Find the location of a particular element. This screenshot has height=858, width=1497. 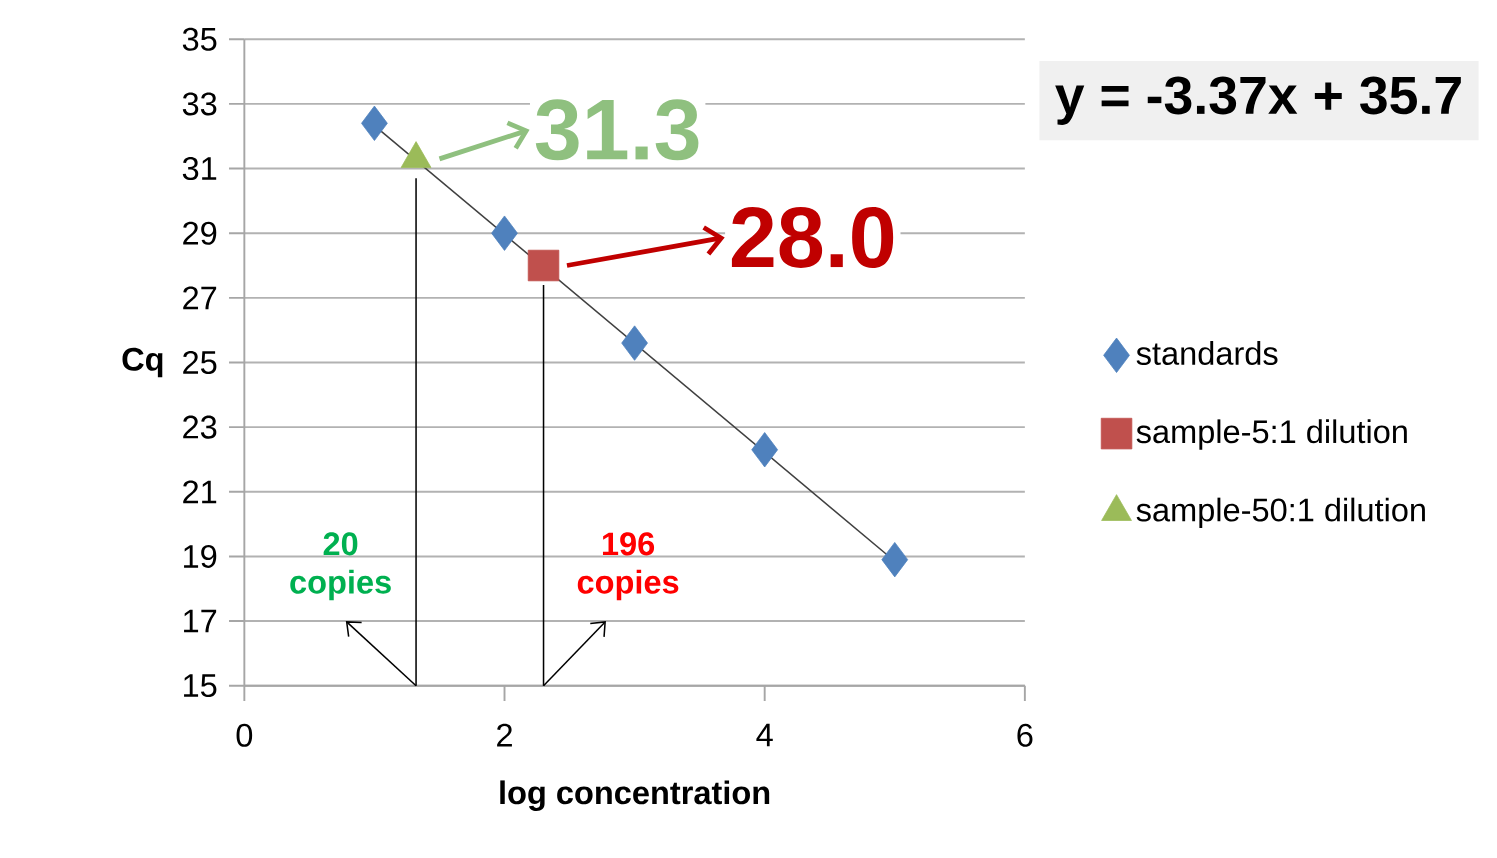

text: y = -3.37x + 35.7 is located at coordinates (1258, 100).